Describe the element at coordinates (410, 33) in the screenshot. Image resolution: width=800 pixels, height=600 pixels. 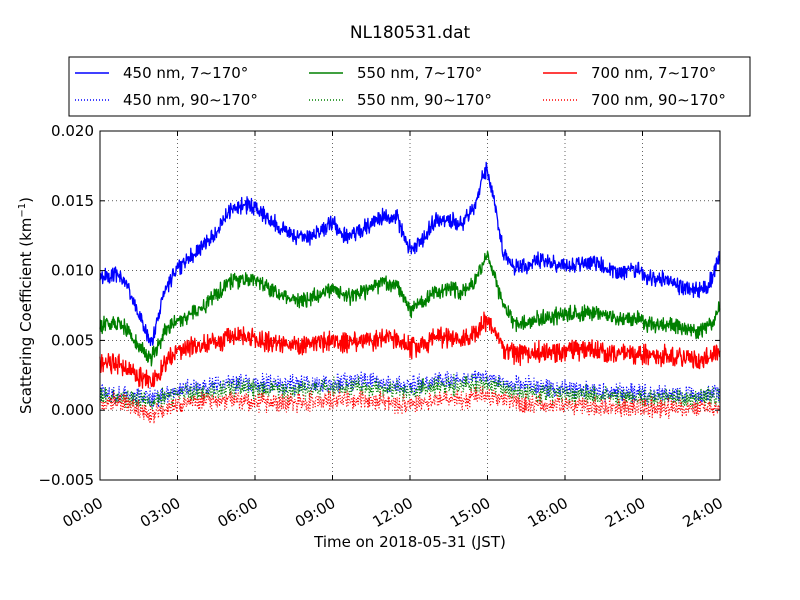
I see `chart-title: NL180531.dat` at that location.